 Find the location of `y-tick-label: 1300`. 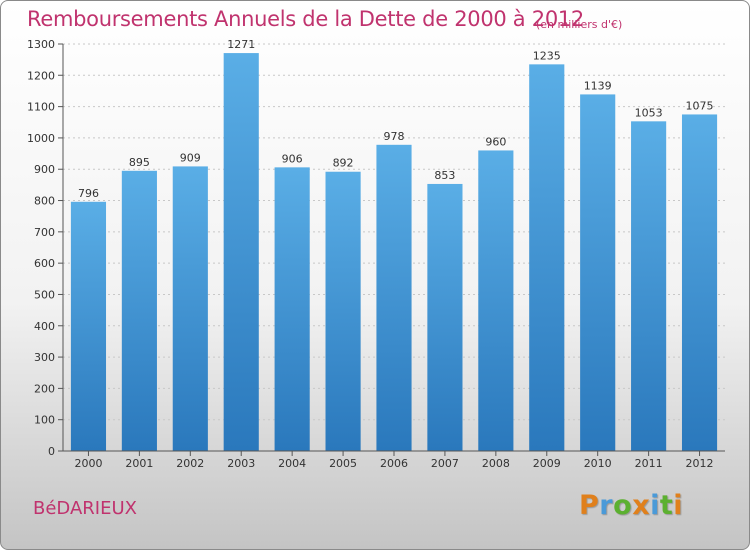

y-tick-label: 1300 is located at coordinates (41, 44).